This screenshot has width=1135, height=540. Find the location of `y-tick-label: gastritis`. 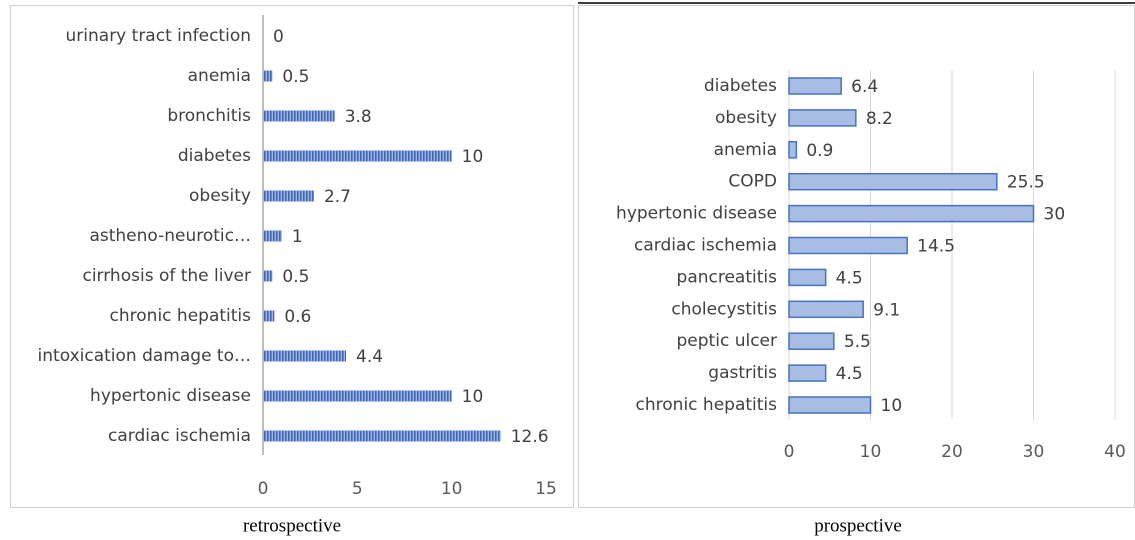

y-tick-label: gastritis is located at coordinates (742, 373).